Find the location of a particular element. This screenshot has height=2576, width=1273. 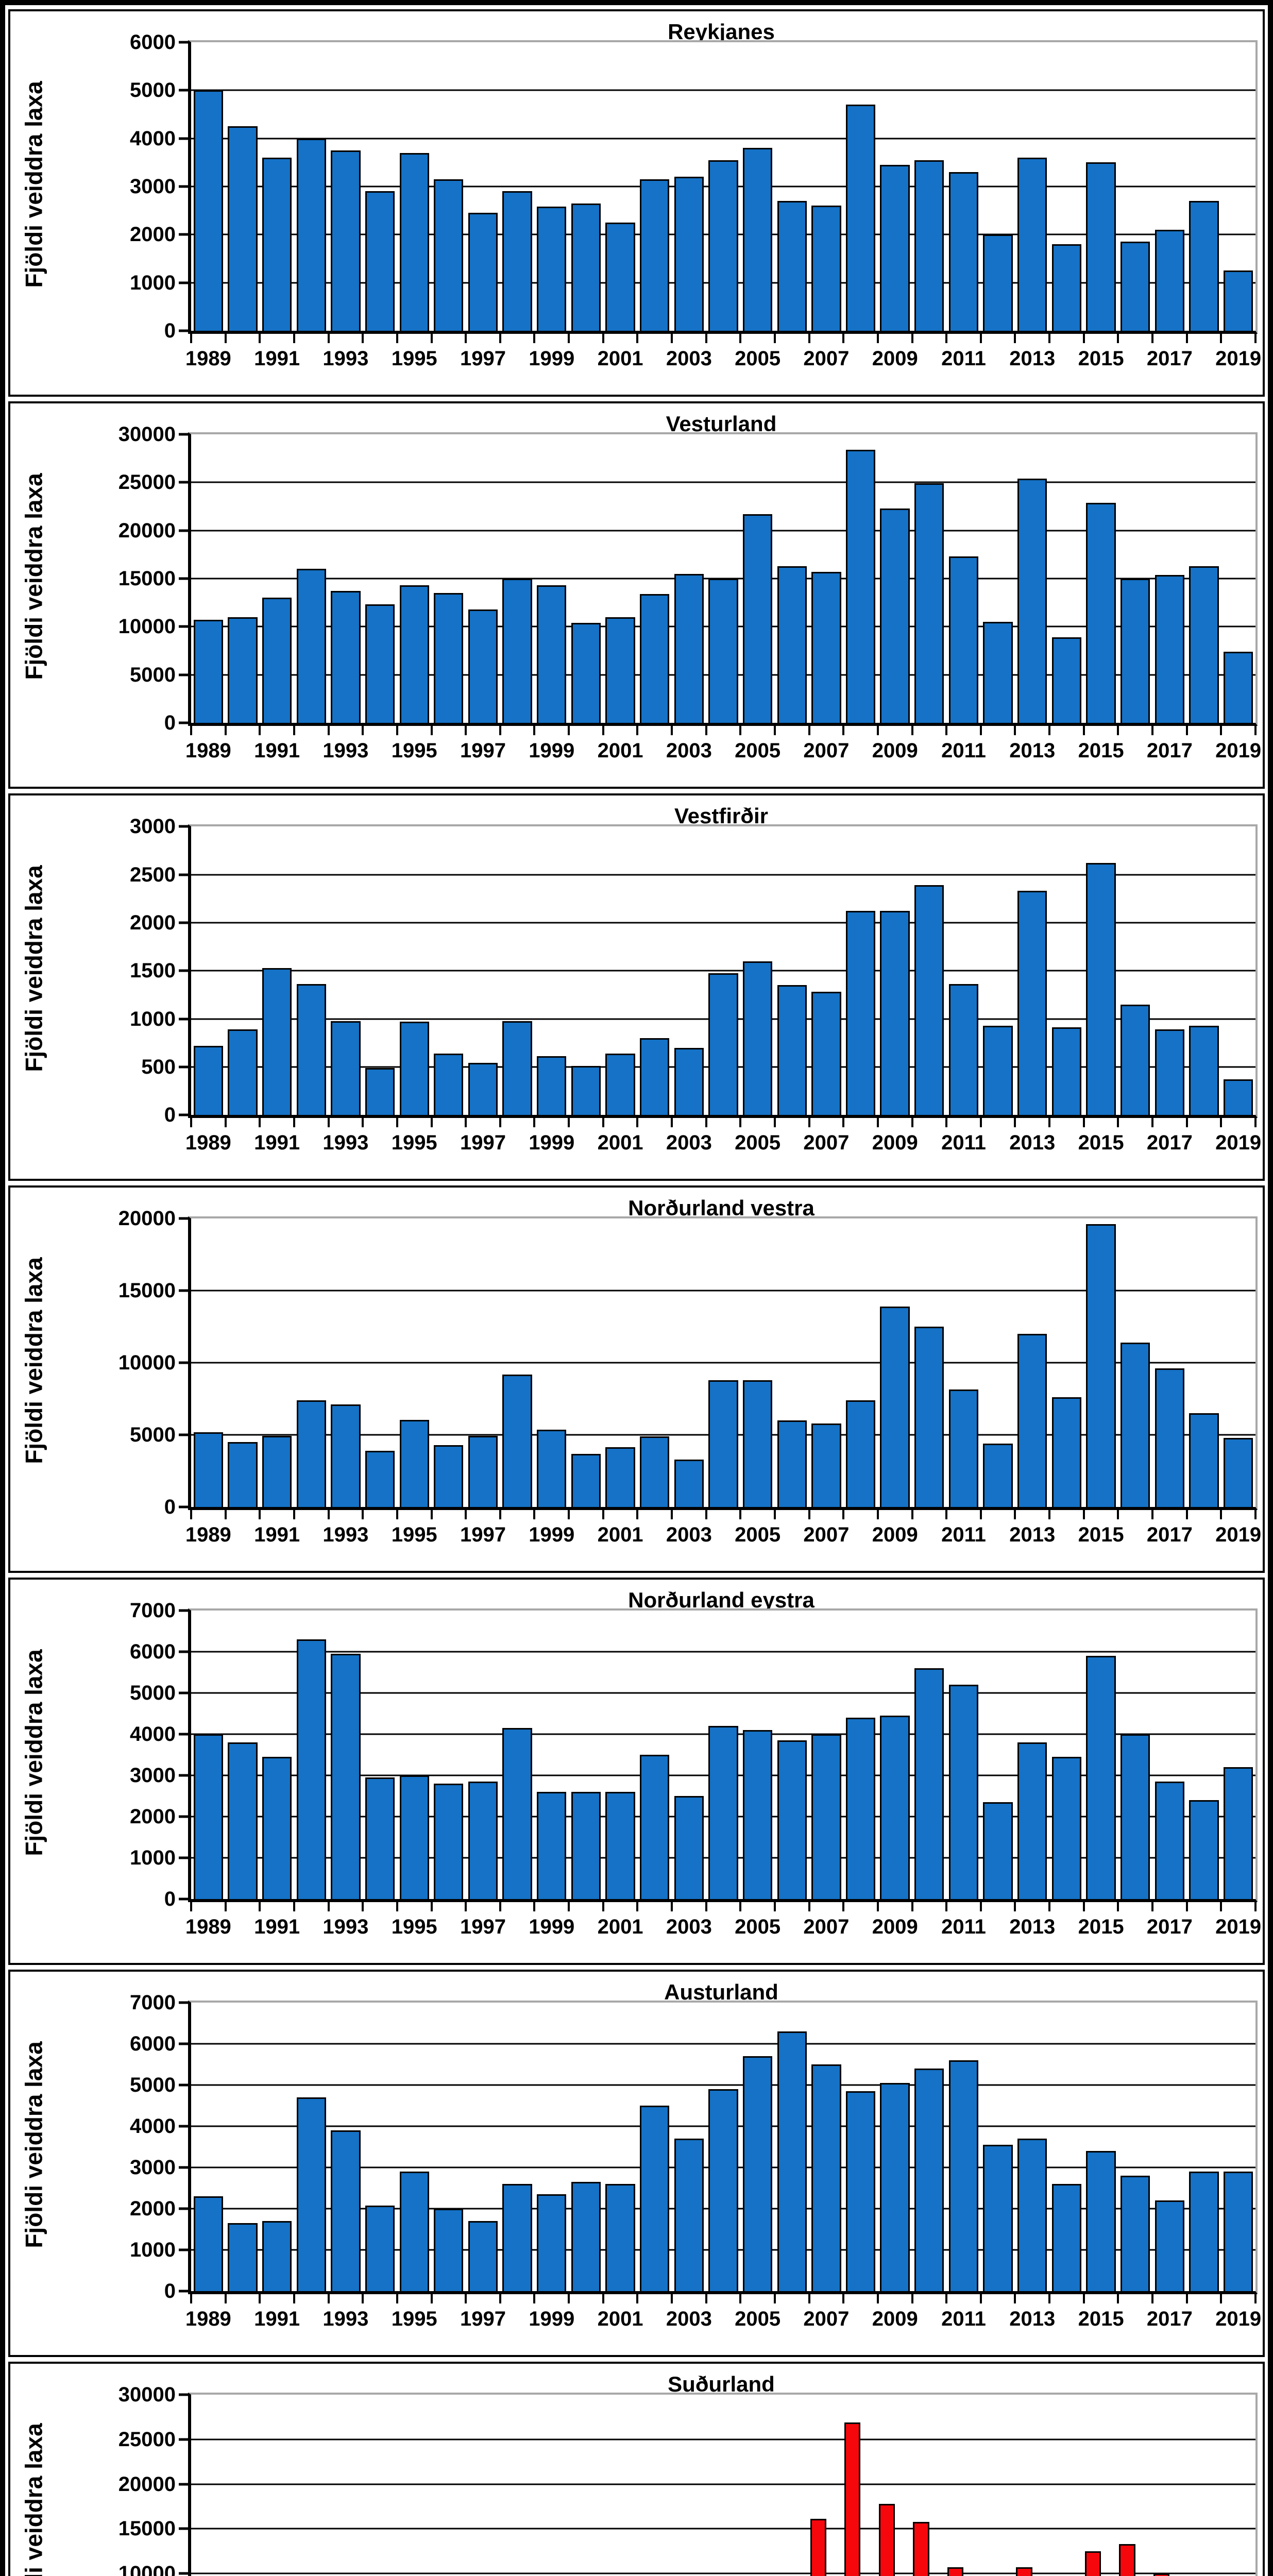

y-tick-label: 20000 is located at coordinates (147, 2484).